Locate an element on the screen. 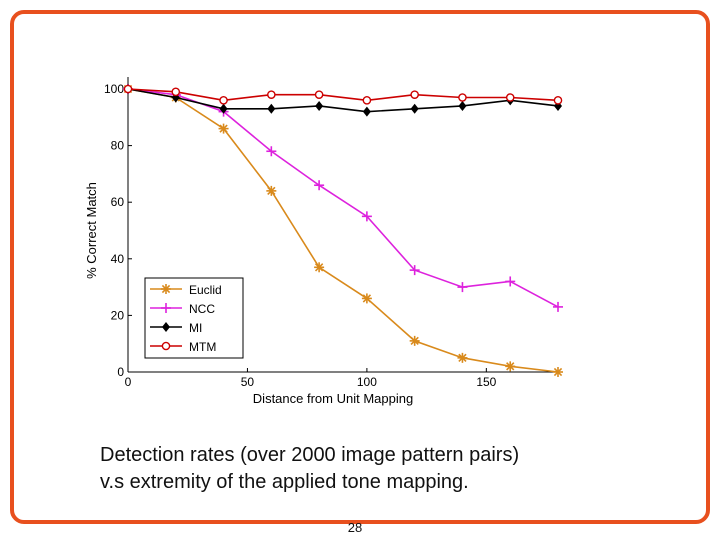 Image resolution: width=720 pixels, height=540 pixels. legend-label-mi: MI is located at coordinates (195, 328).